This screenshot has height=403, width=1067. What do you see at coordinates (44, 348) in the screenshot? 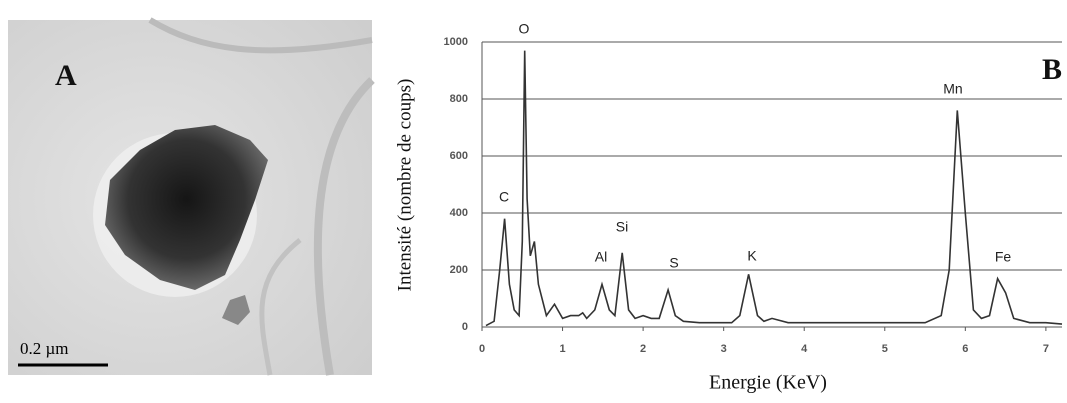
I see `scale-bar-label: 0.2 µm` at bounding box center [44, 348].